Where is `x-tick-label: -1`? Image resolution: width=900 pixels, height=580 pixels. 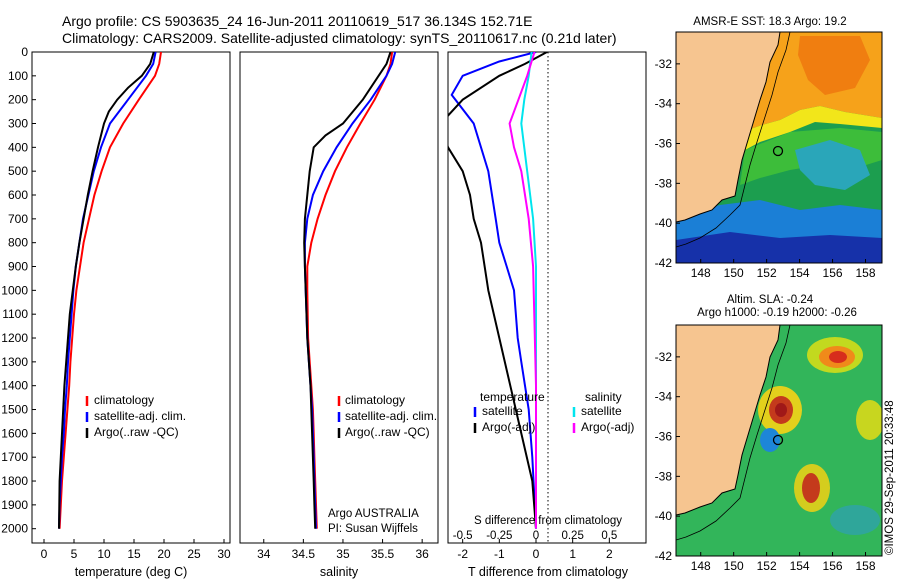
x-tick-label: -1 is located at coordinates (499, 554).